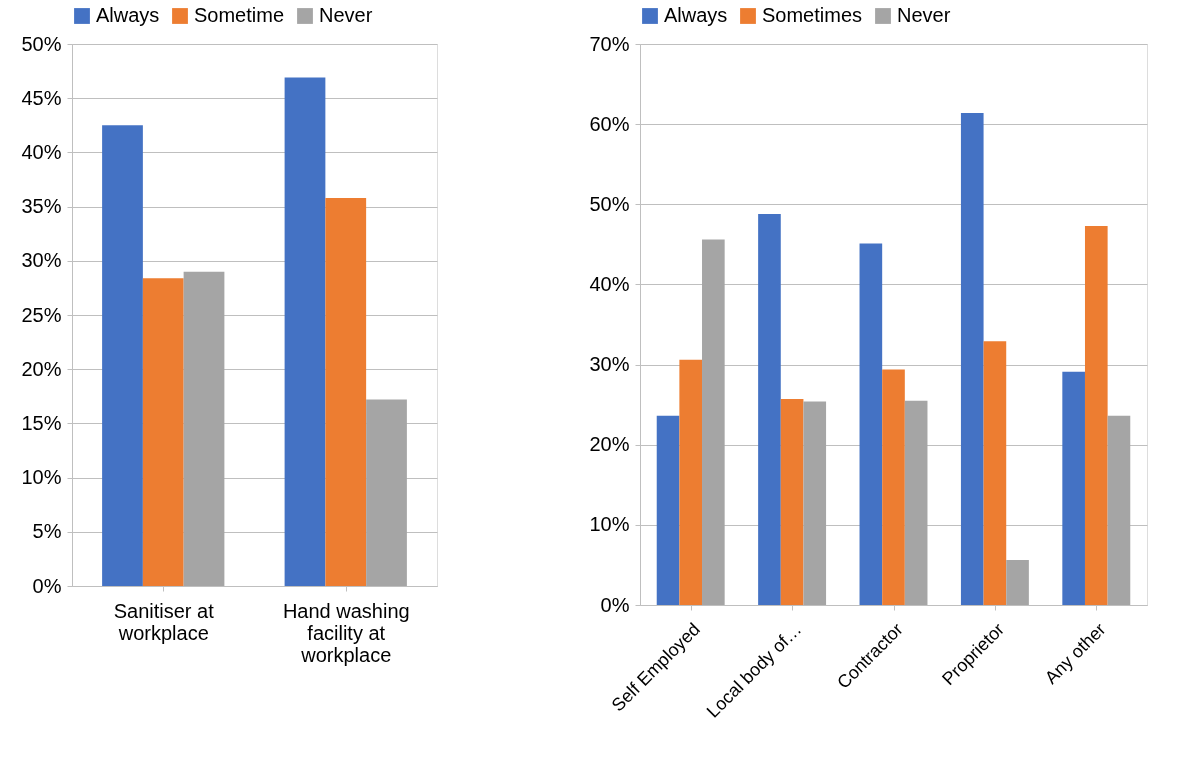 This screenshot has width=1201, height=779. I want to click on y-tick-label: 70%, so click(609, 43).